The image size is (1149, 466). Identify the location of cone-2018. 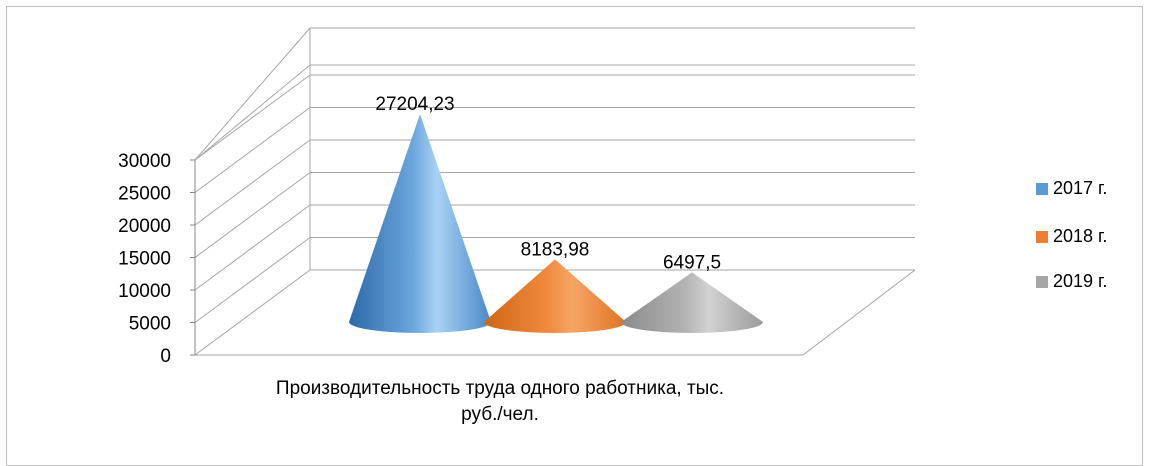
(555, 296).